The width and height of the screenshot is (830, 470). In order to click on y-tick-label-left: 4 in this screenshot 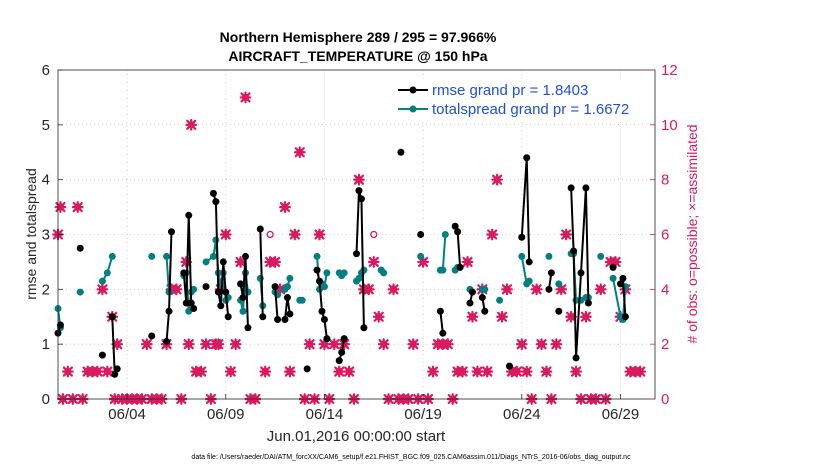, I will do `click(46, 180)`.